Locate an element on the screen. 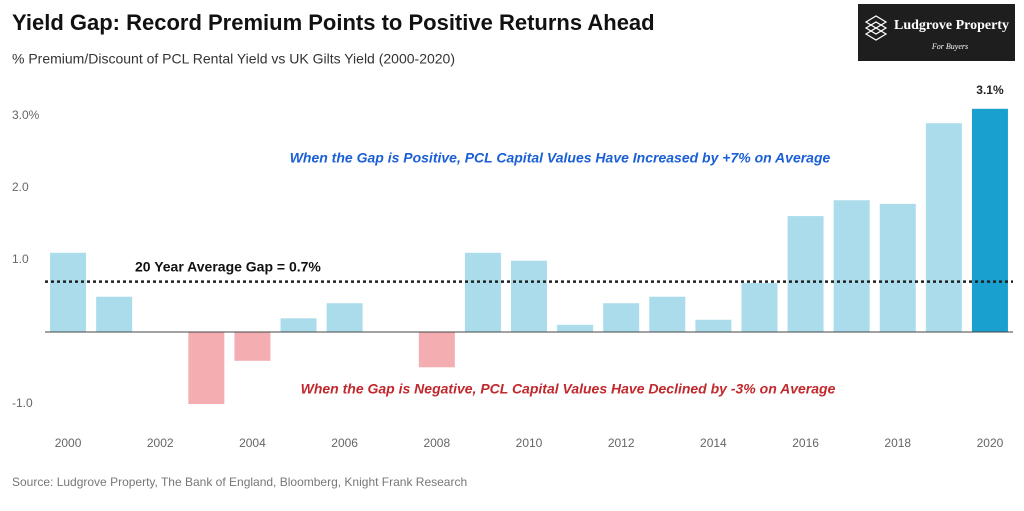 The height and width of the screenshot is (511, 1024). logo-name: Ludgrove Property is located at coordinates (951, 25).